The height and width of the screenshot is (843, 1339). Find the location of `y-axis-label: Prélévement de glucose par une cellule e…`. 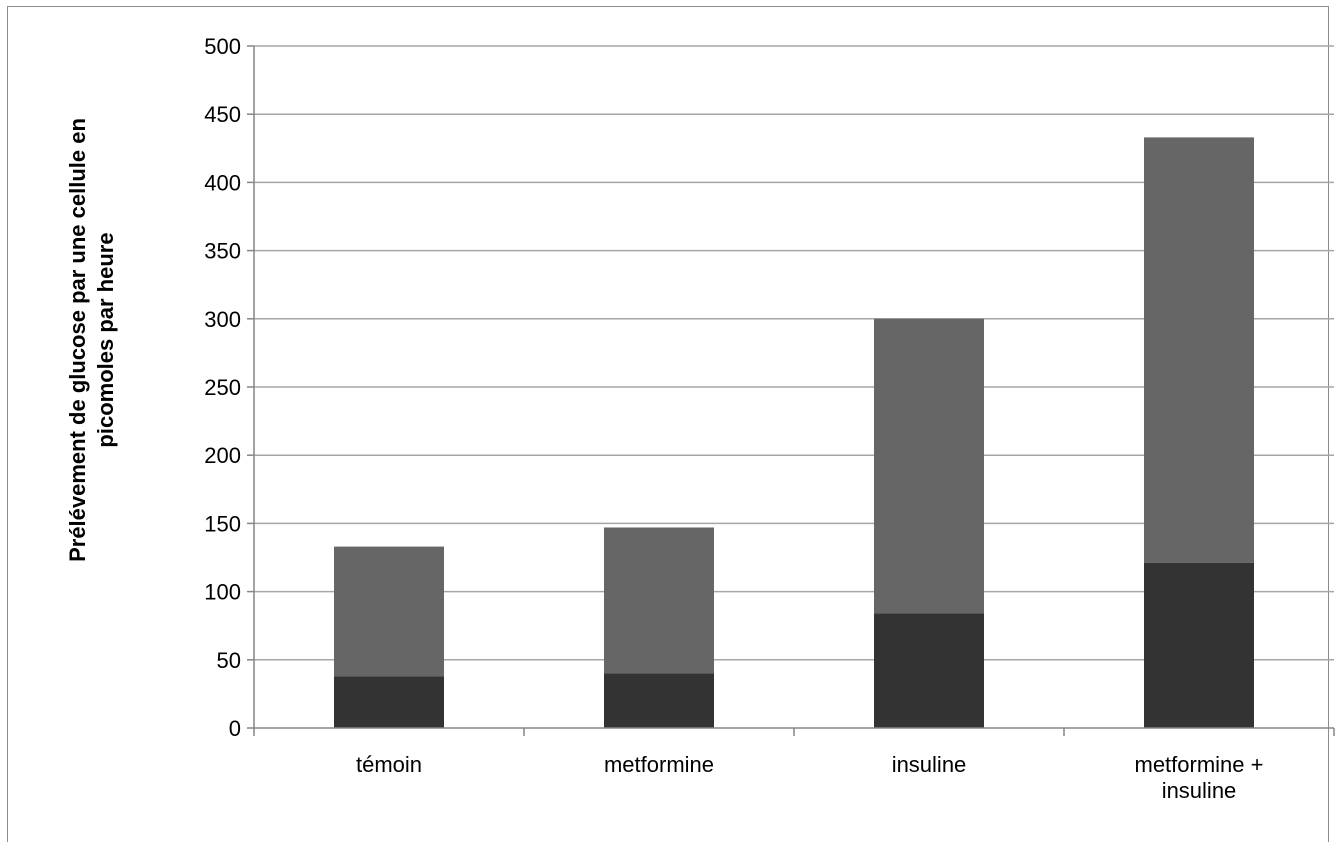

y-axis-label: Prélévement de glucose par une cellule e… is located at coordinates (91, 340).